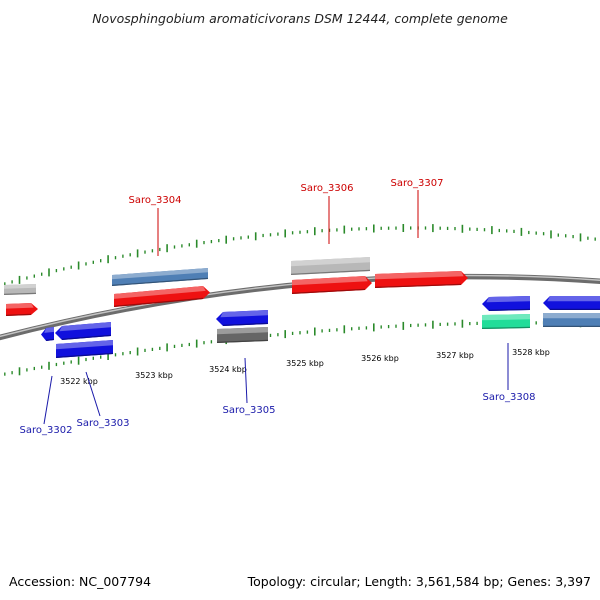  What do you see at coordinates (103, 423) in the screenshot?
I see `gene-label-saro-3303: Saro_3303` at bounding box center [103, 423].